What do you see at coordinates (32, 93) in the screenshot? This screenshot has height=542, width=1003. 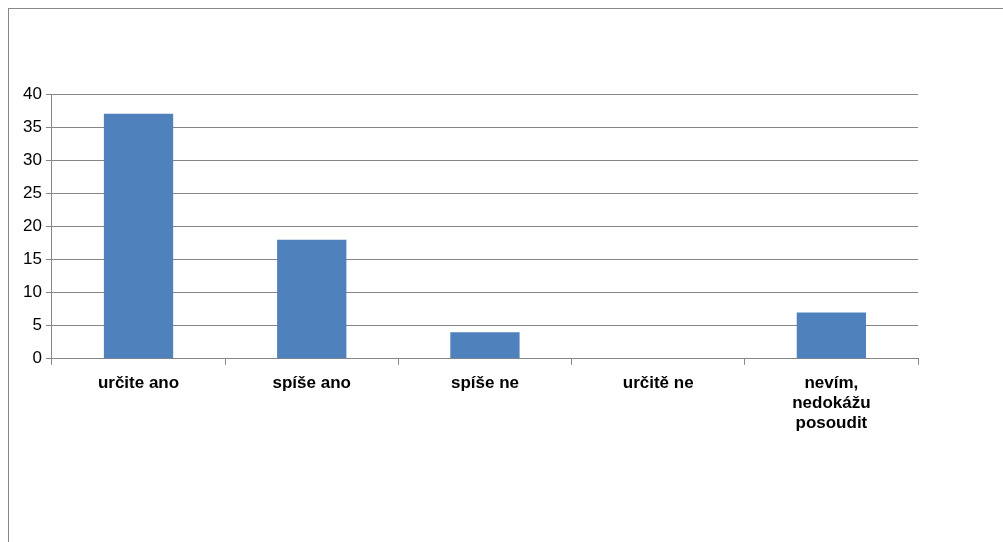 I see `y-tick-label: 40` at bounding box center [32, 93].